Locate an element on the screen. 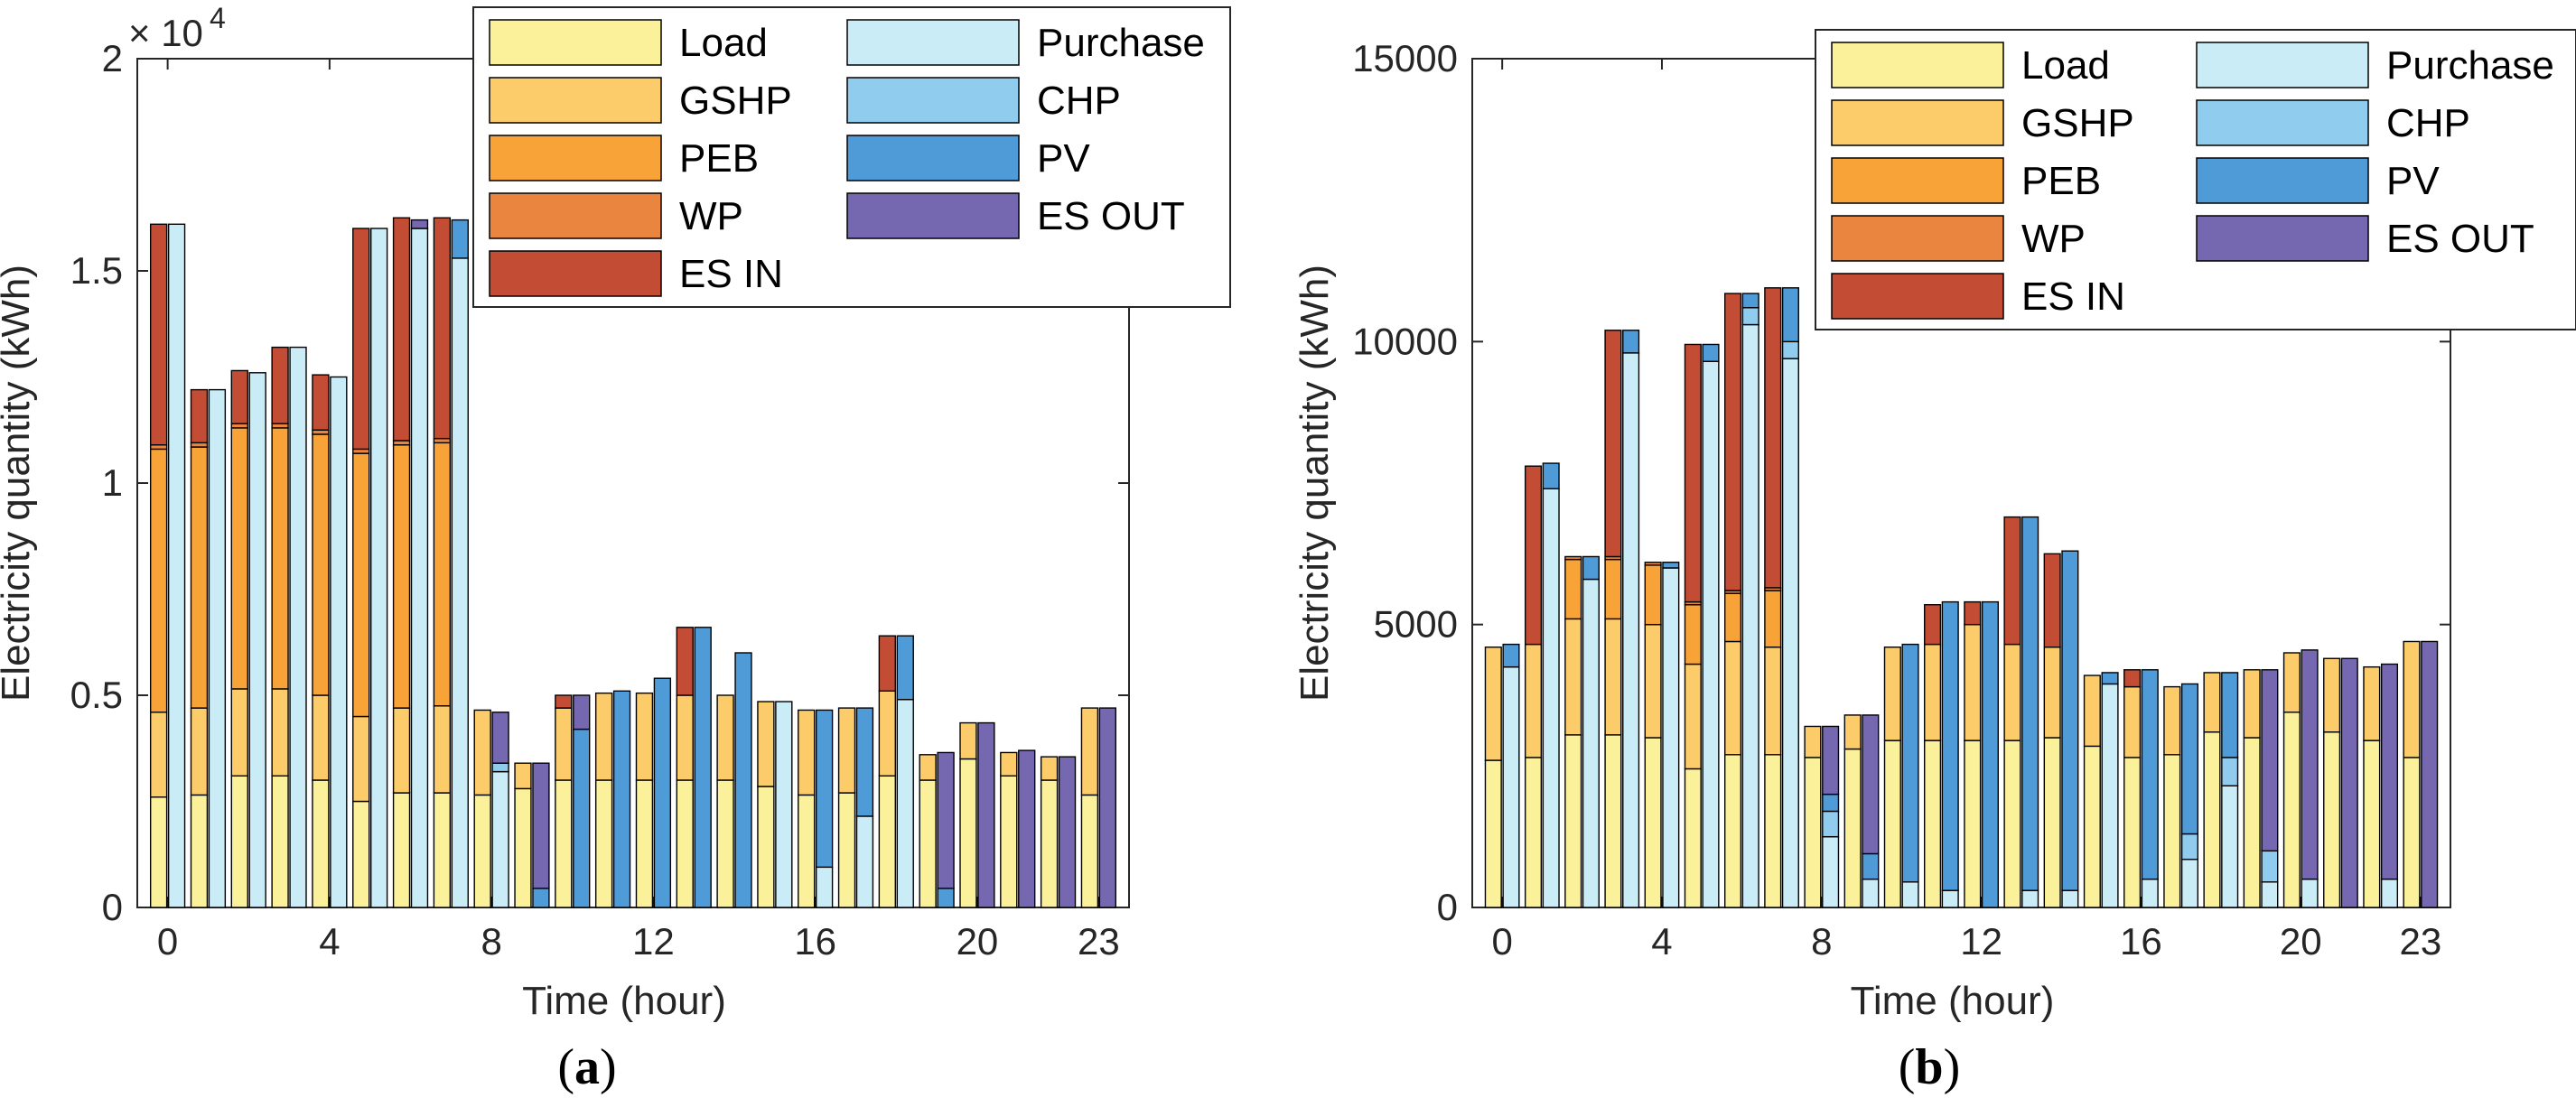 This screenshot has width=2576, height=1107. panel-caption: (a) is located at coordinates (586, 1067).